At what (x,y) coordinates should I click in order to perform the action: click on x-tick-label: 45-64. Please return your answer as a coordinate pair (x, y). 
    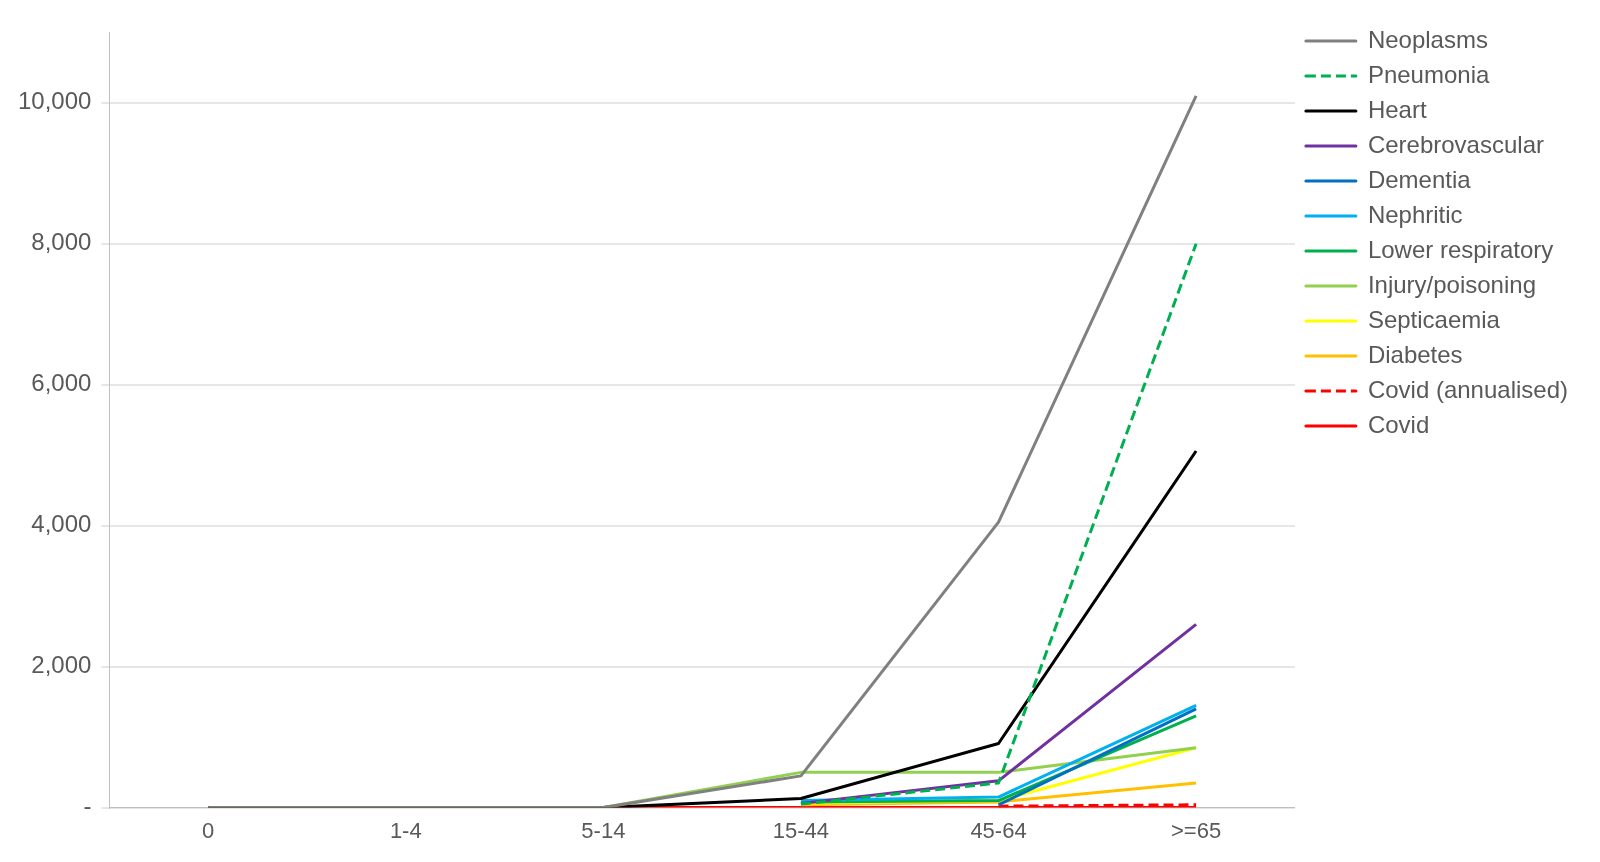
    Looking at the image, I should click on (998, 830).